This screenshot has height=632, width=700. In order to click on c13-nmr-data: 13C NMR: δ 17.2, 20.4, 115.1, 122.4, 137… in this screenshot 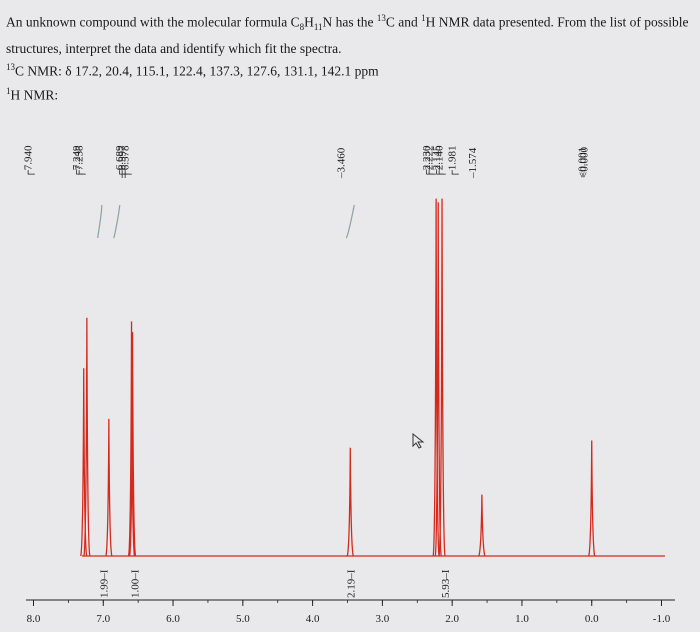, I will do `click(192, 70)`.